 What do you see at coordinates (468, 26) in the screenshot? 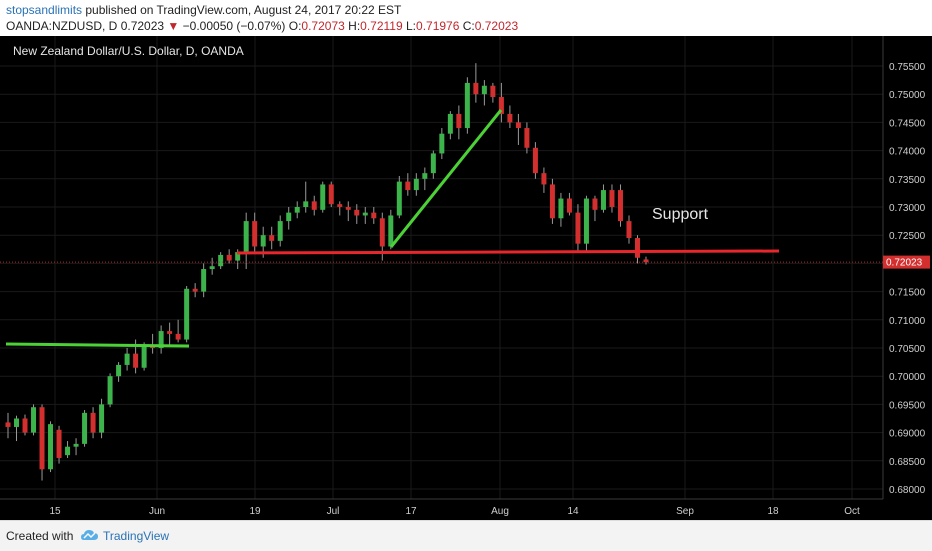
I see `close-label: C:` at bounding box center [468, 26].